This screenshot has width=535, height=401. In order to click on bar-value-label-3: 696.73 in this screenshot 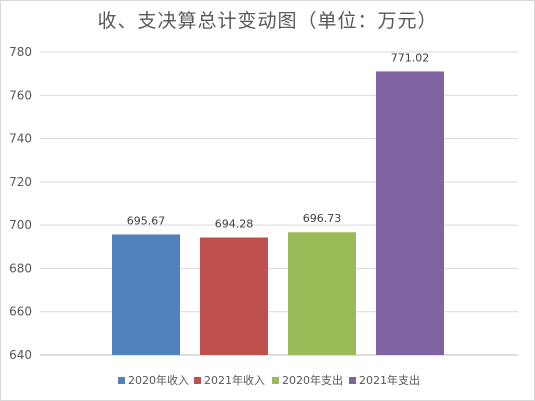, I will do `click(322, 218)`.